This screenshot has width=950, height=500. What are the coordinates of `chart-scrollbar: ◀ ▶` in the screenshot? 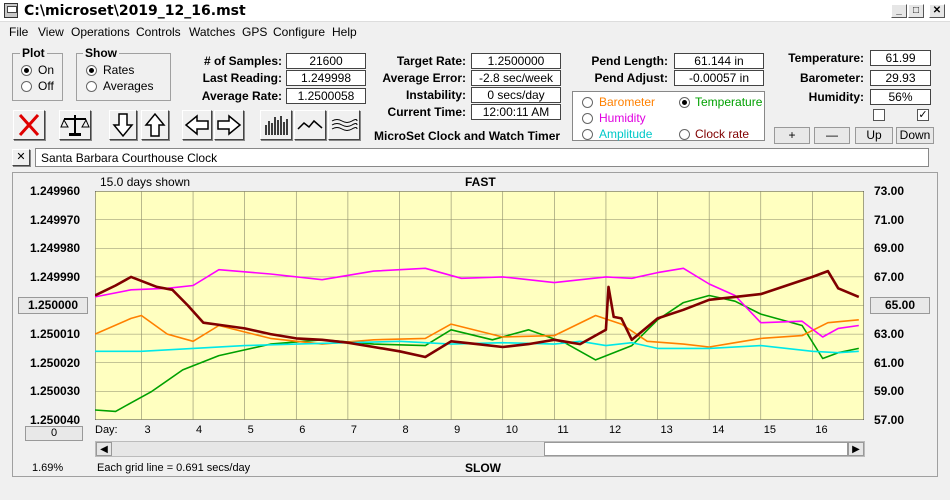 It's located at (480, 449).